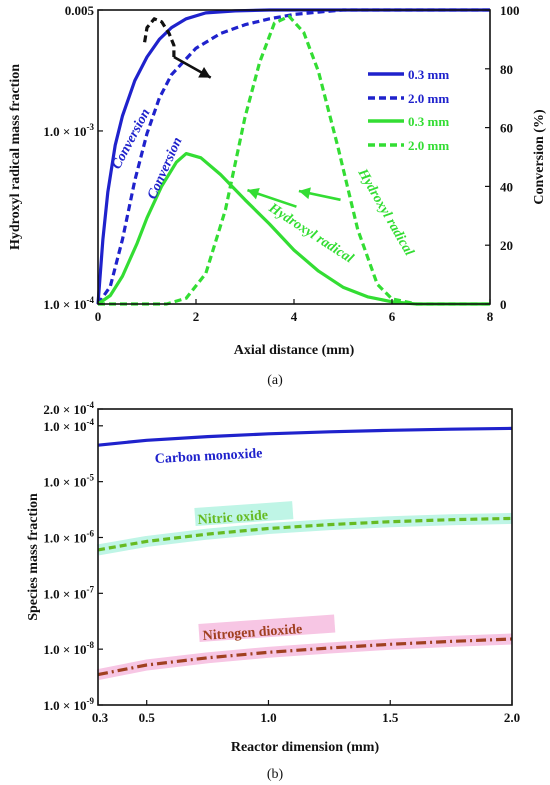 This screenshot has width=550, height=785. I want to click on x-tick-label-b-3: 1.5, so click(390, 717).